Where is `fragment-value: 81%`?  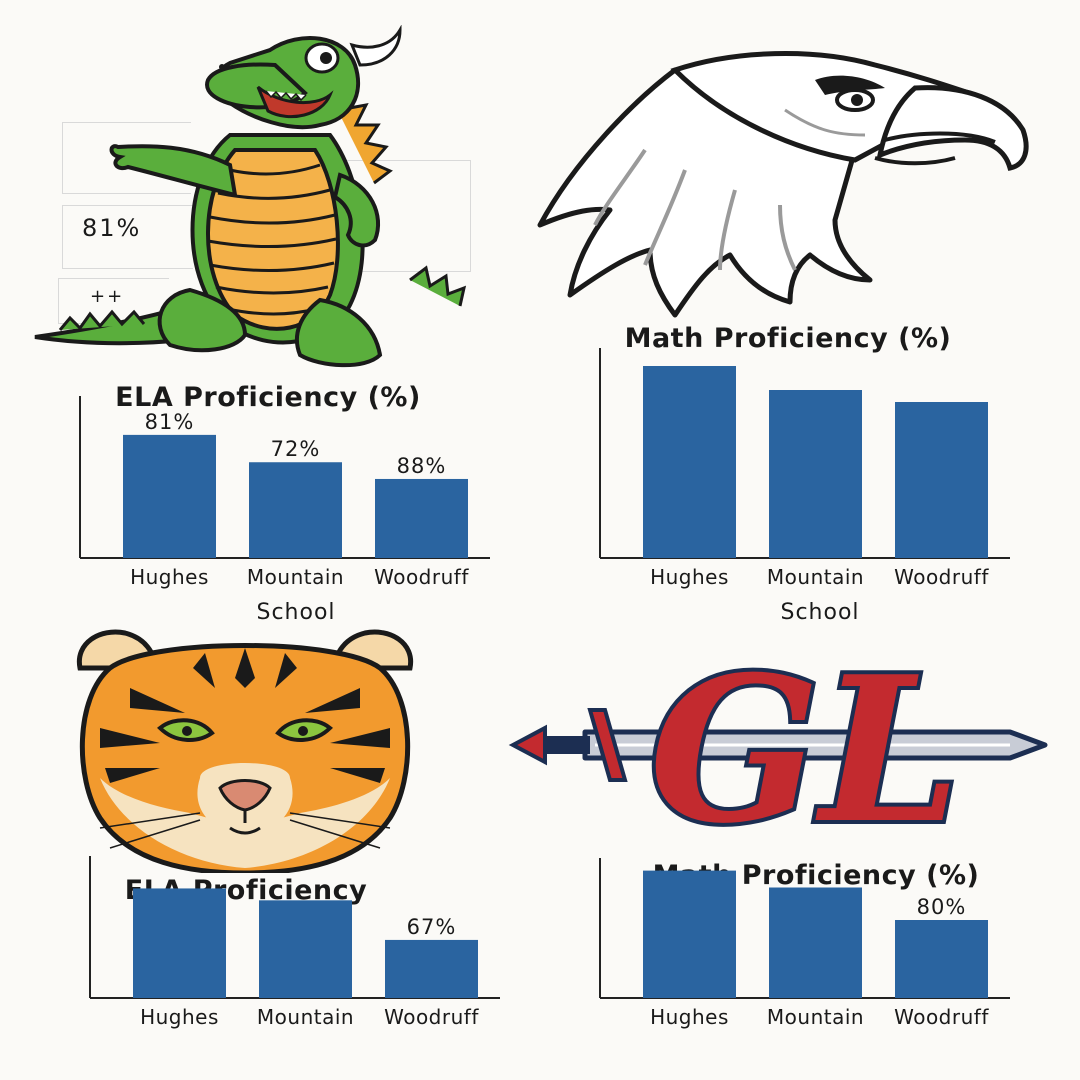 fragment-value: 81% is located at coordinates (112, 228).